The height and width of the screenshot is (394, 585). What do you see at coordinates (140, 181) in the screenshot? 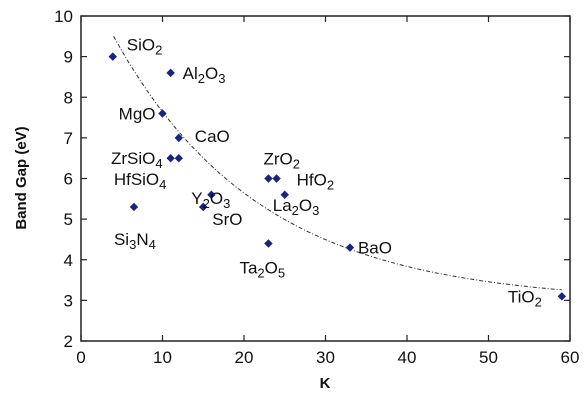
I see `point-label: HfSiO4` at bounding box center [140, 181].